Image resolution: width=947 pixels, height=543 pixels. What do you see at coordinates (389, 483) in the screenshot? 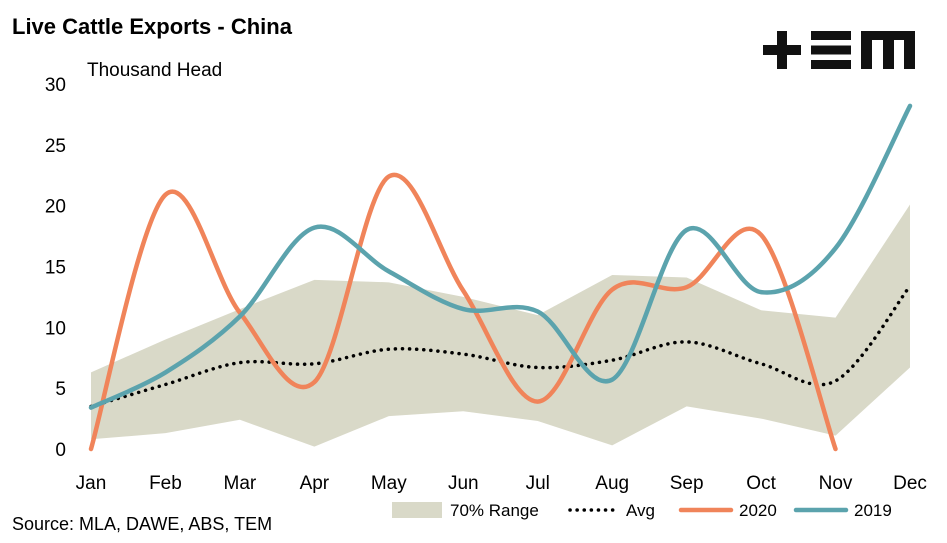
I see `x-tick-label: May` at bounding box center [389, 483].